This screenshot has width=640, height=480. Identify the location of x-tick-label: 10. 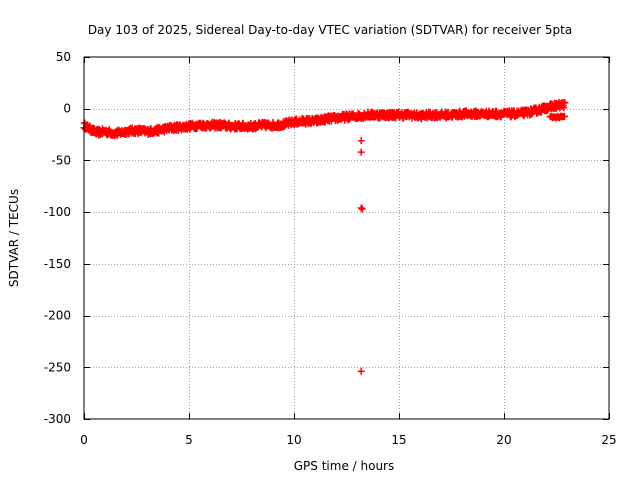
(293, 440).